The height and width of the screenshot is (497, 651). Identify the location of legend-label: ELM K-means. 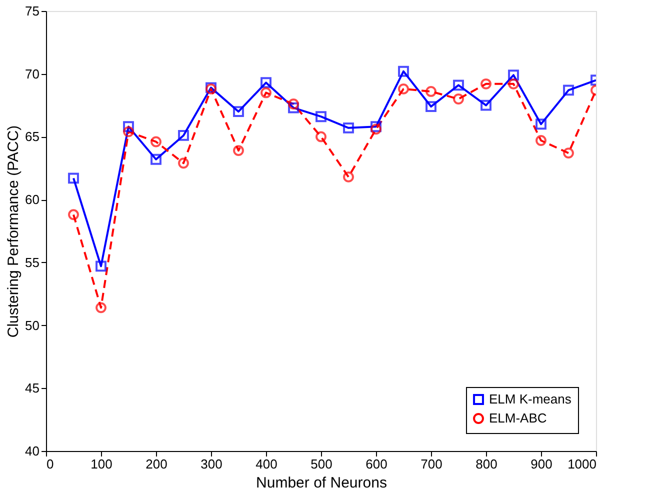
(530, 399).